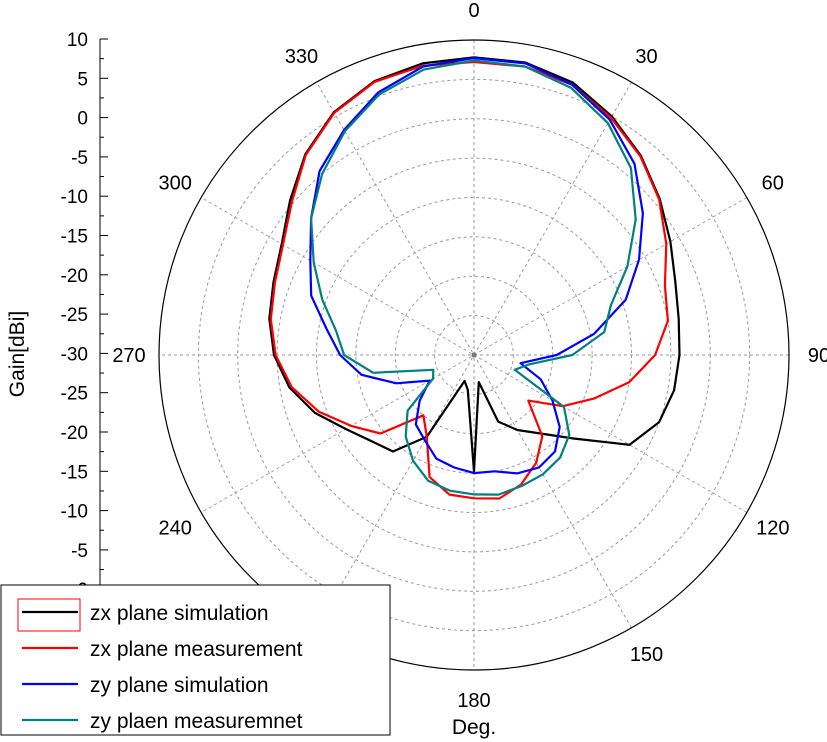 The width and height of the screenshot is (827, 742). I want to click on x-axis-title: Deg., so click(474, 727).